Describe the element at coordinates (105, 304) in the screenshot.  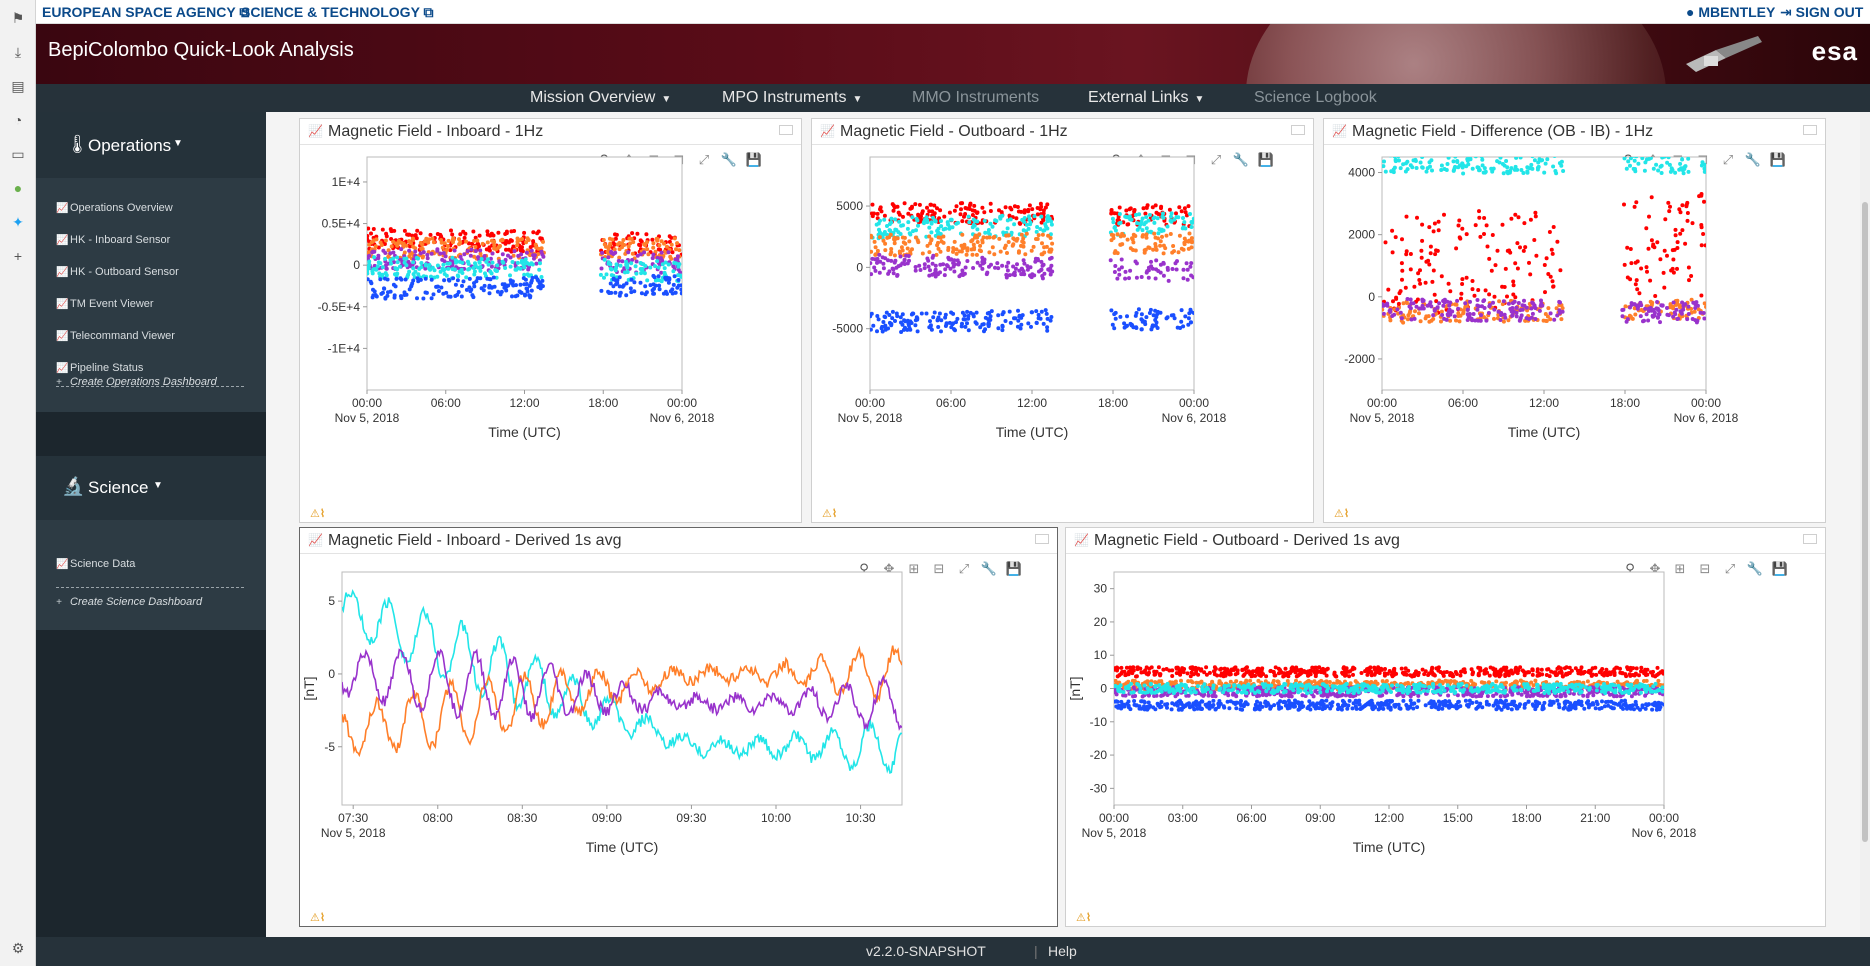
I see `sidebar-item-tm-event-viewer: 📈 TM Event Viewer` at that location.